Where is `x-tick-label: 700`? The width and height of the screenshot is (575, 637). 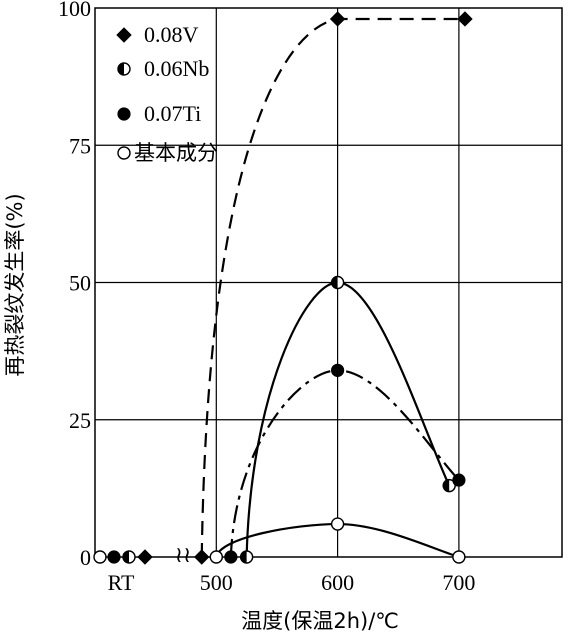
x-tick-label: 700 is located at coordinates (458, 582).